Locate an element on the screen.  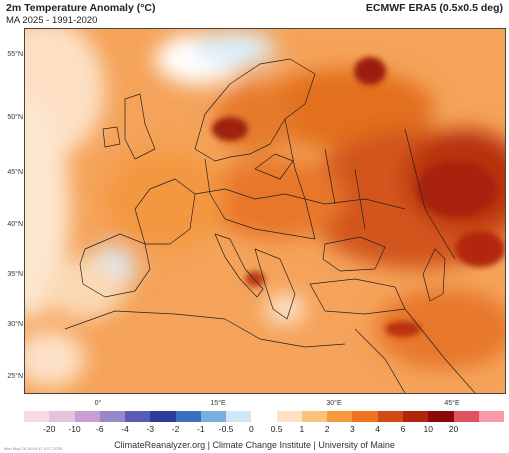
colorbar-tick-label: 1 is located at coordinates (302, 429).